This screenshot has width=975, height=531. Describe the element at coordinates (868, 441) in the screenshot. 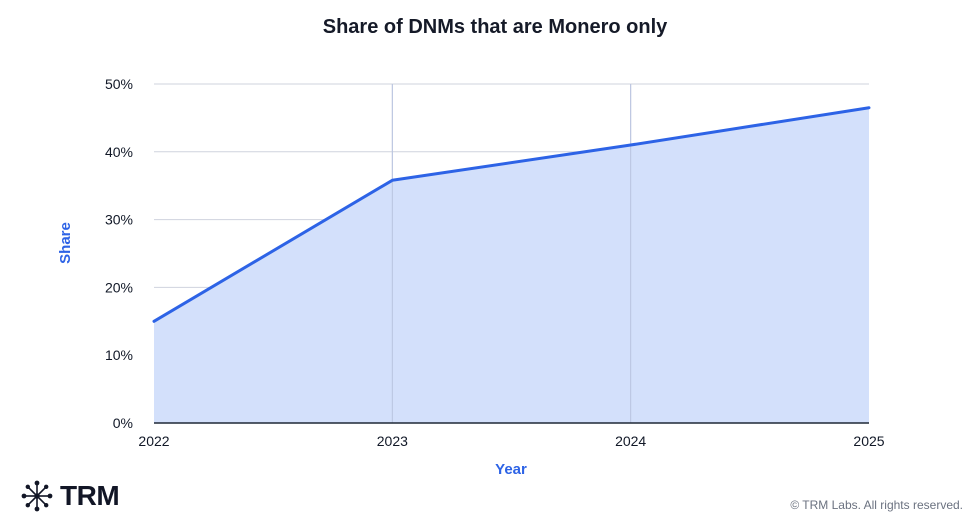

I see `x-tick-label: 2025` at that location.